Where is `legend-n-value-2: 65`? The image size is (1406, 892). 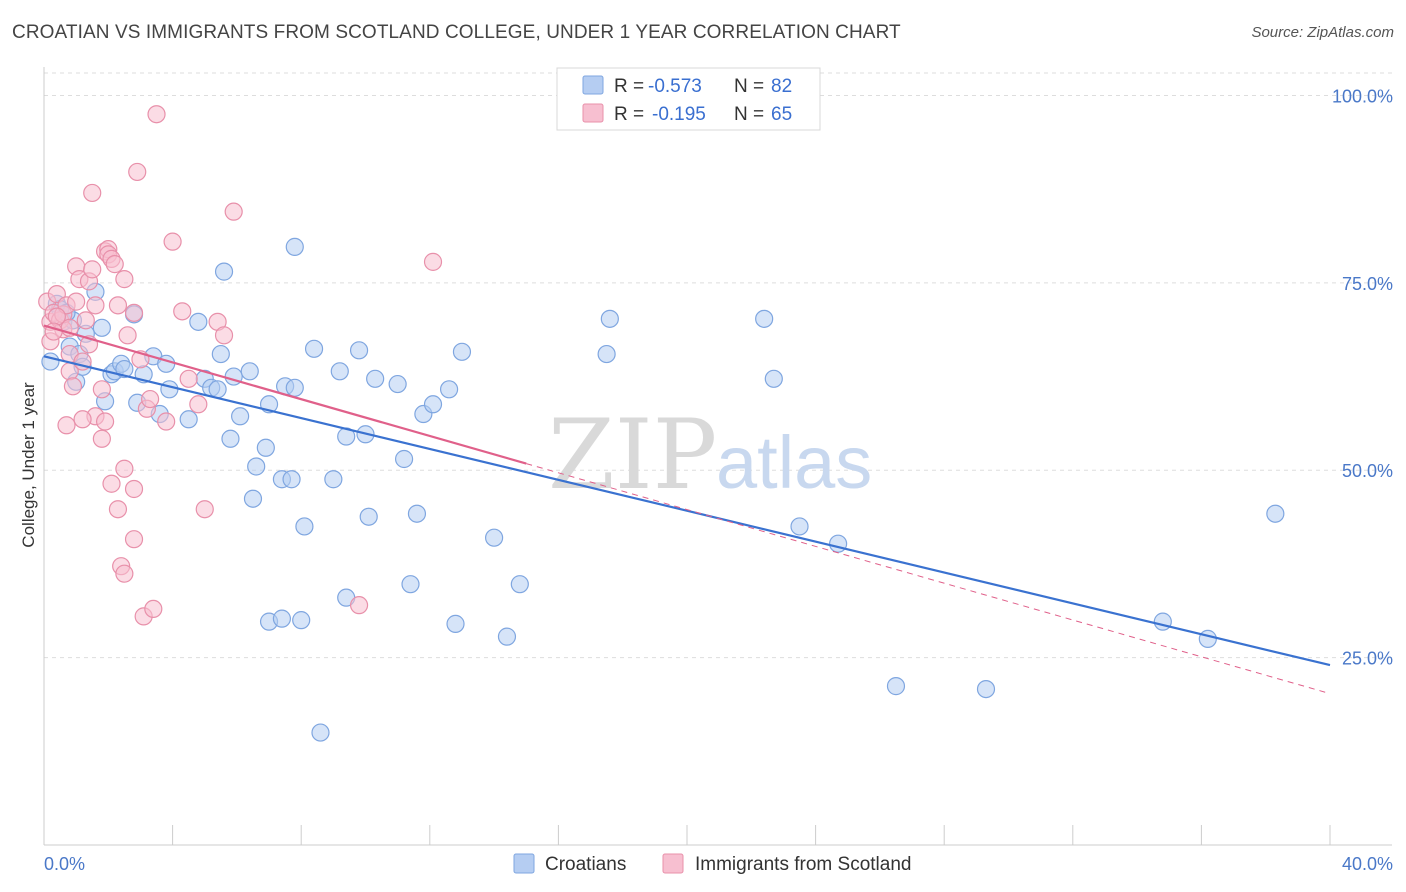 legend-n-value-2: 65 is located at coordinates (781, 114).